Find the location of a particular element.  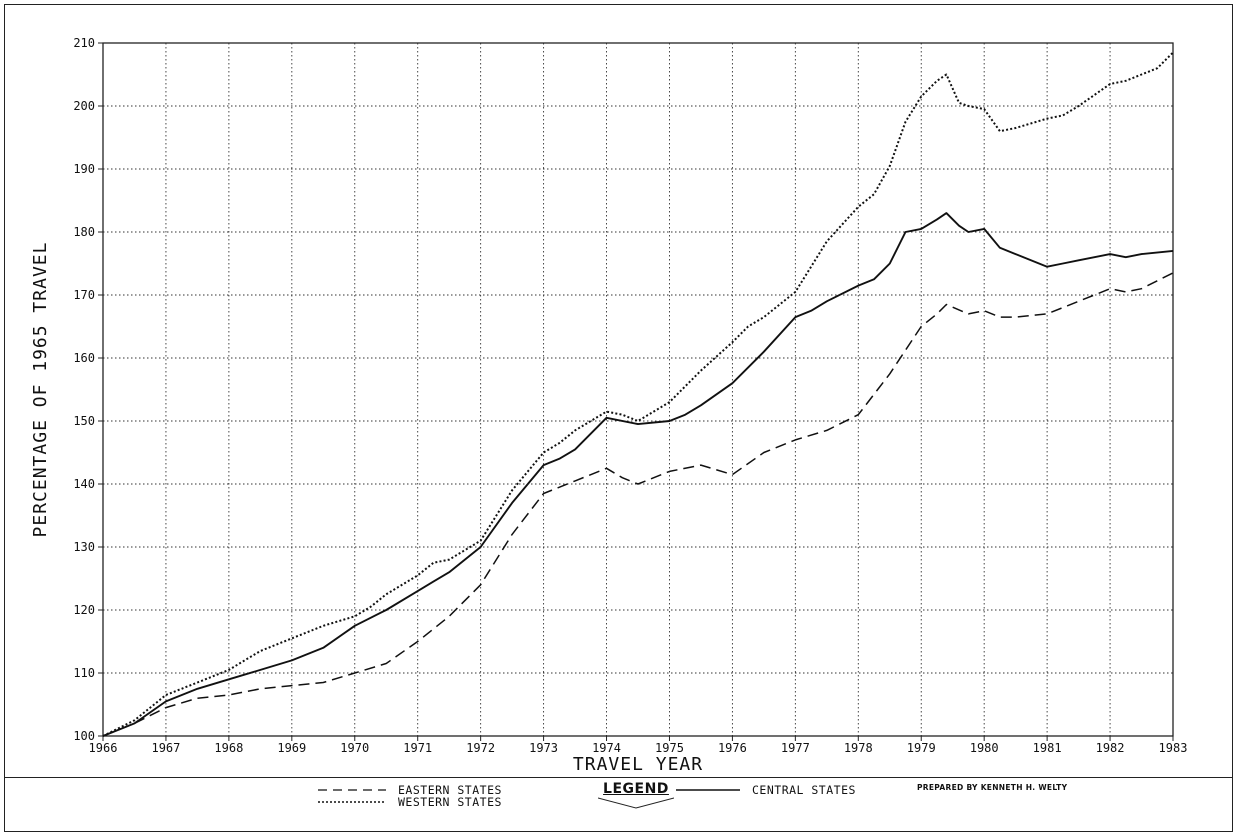

x-tick-label: 1974 is located at coordinates (606, 748).